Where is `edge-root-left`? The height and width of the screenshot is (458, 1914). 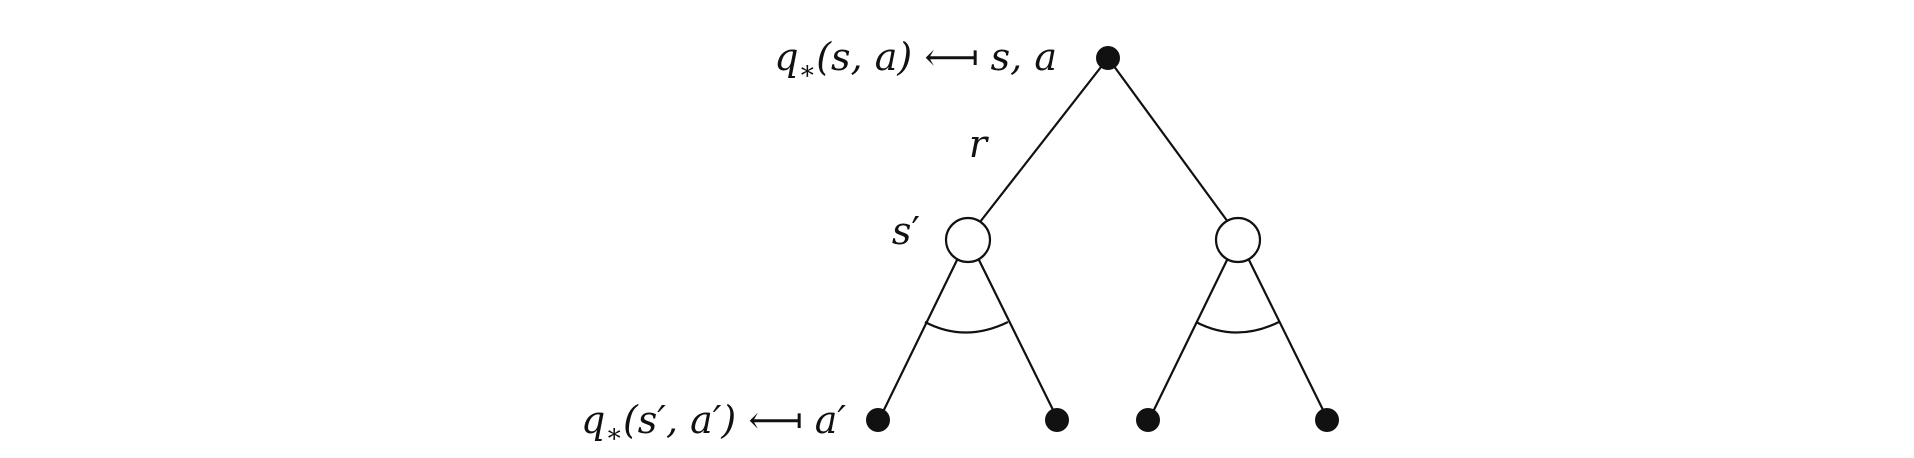
edge-root-left is located at coordinates (1044, 140).